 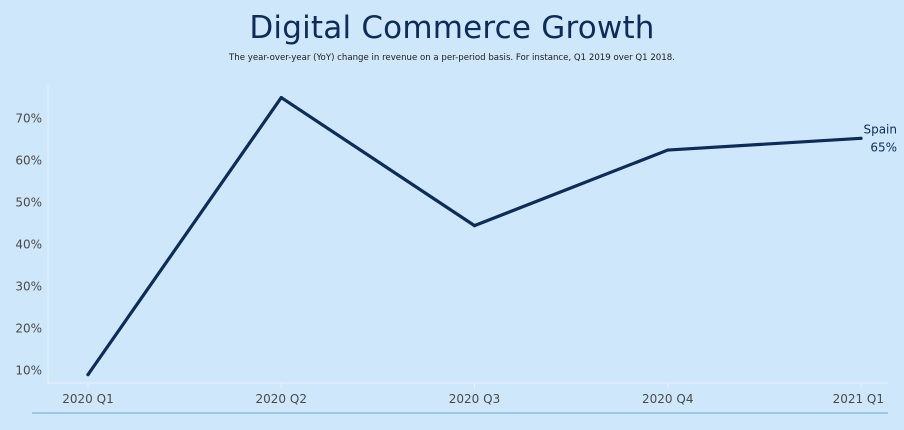 What do you see at coordinates (28, 370) in the screenshot?
I see `y-tick-label: 10%` at bounding box center [28, 370].